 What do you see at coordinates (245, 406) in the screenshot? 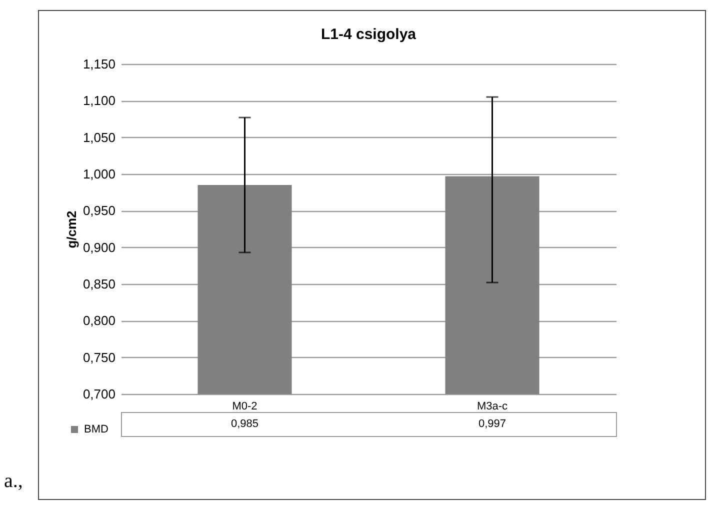
I see `x-tick-label: M0-2` at bounding box center [245, 406].